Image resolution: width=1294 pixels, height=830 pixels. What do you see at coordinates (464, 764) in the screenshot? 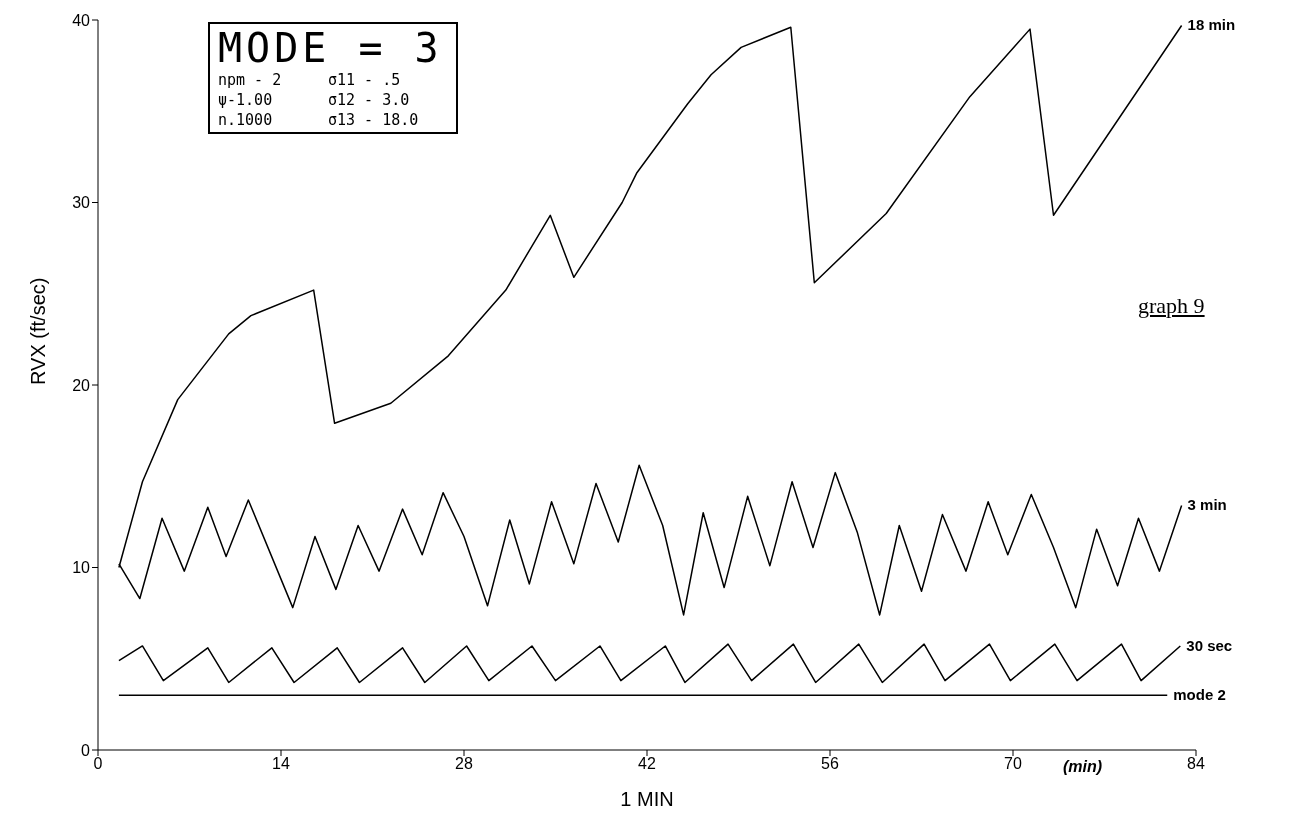
I see `x-tick-label: 28` at bounding box center [464, 764].